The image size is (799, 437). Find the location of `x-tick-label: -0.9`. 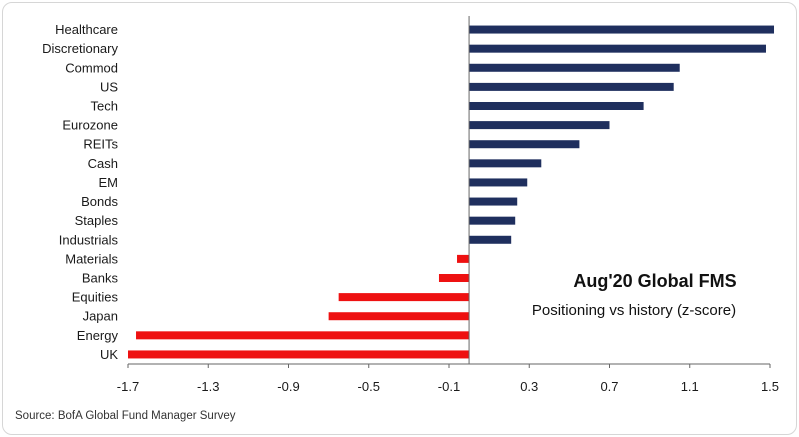

x-tick-label: -0.9 is located at coordinates (288, 386).